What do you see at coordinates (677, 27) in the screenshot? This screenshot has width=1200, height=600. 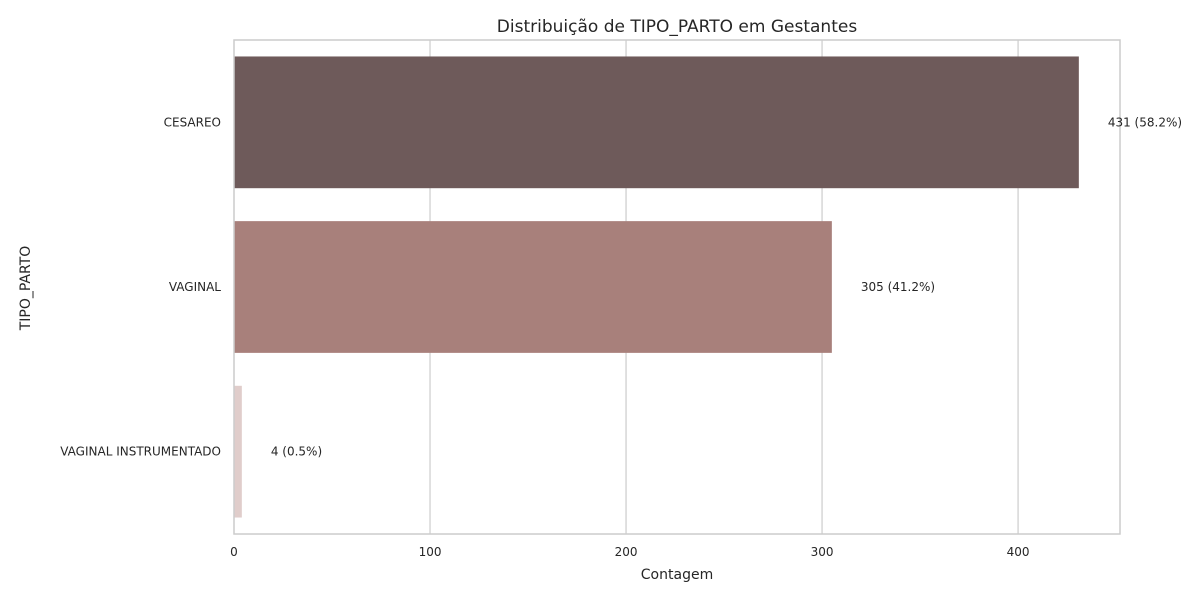 I see `chart-title: Distribuição de TIPO_PARTO em Gestantes` at bounding box center [677, 27].